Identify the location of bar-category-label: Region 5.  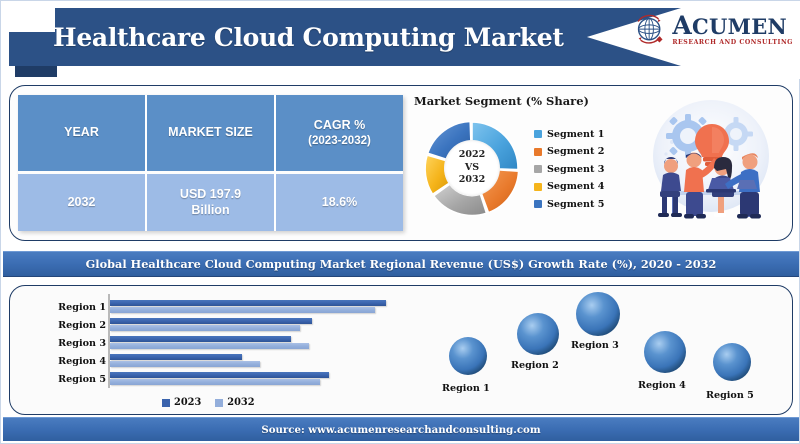
(82, 379).